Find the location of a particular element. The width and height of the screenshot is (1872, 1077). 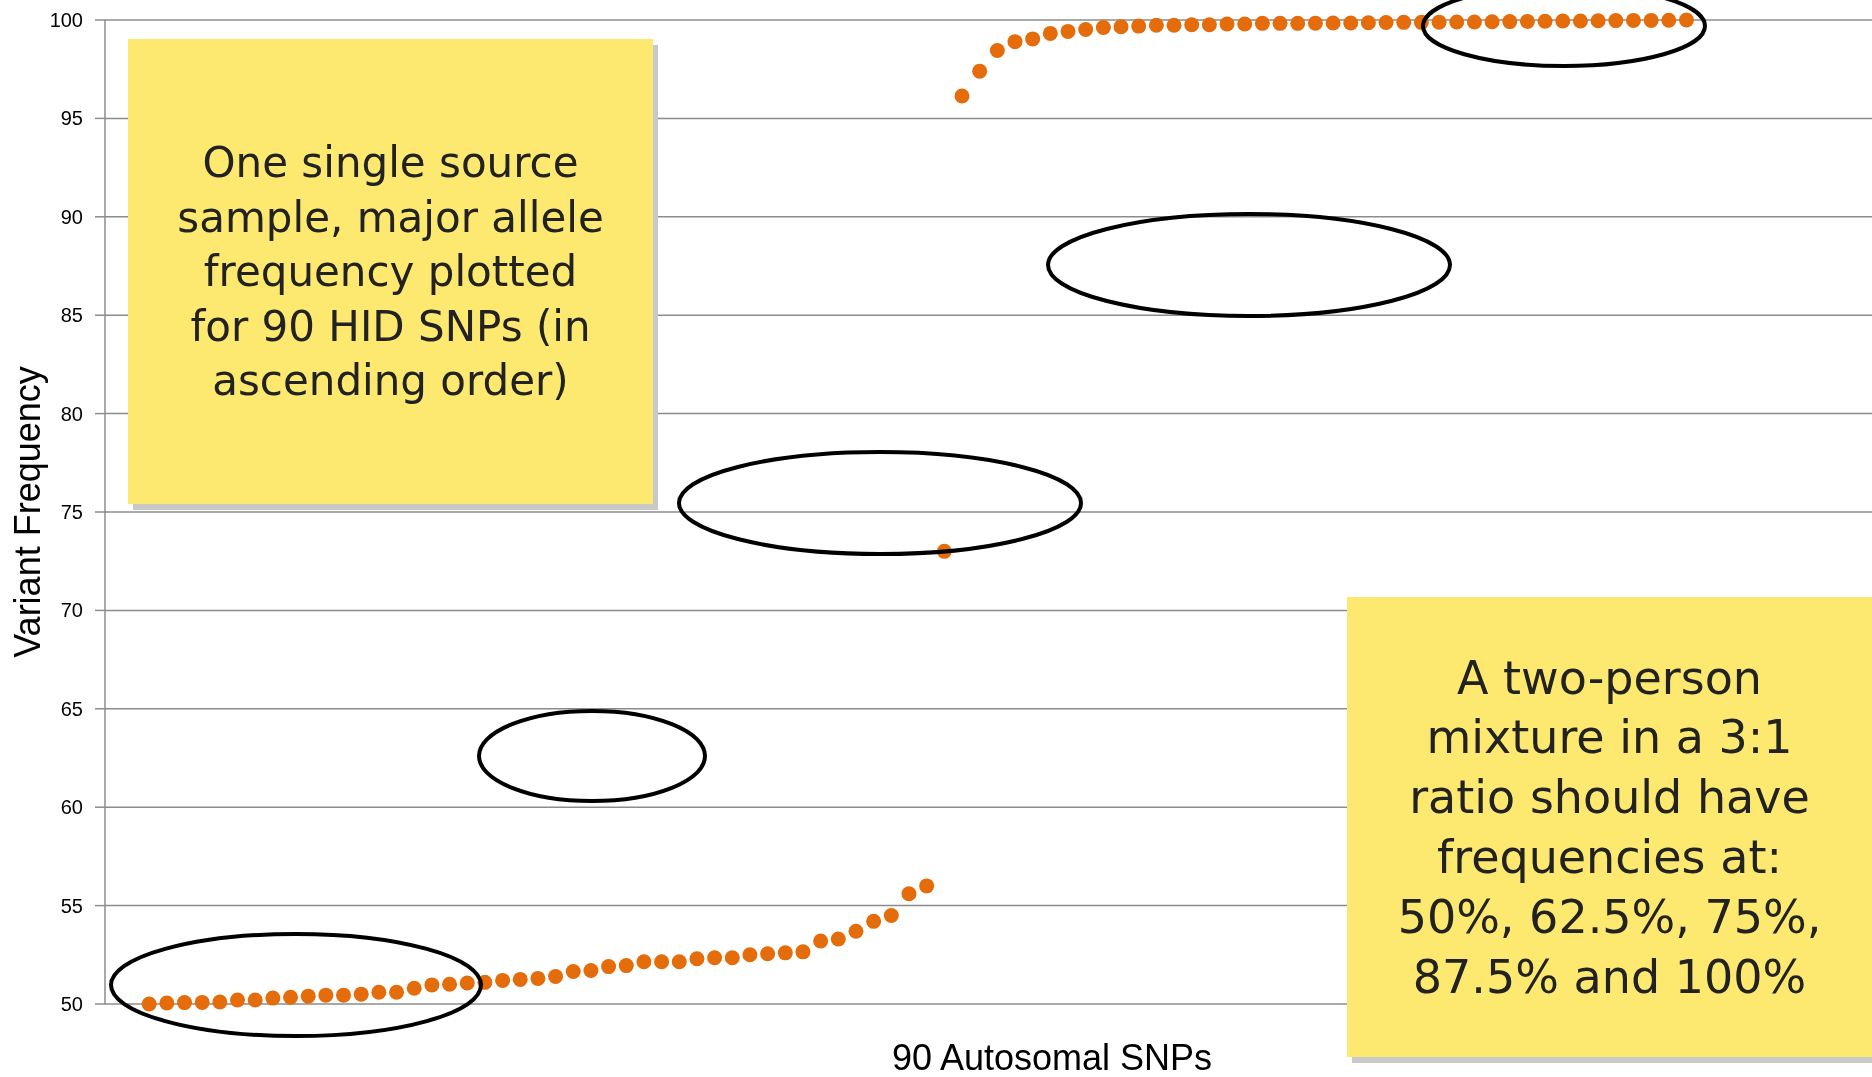

y-tick-label: 50 is located at coordinates (71, 1004).